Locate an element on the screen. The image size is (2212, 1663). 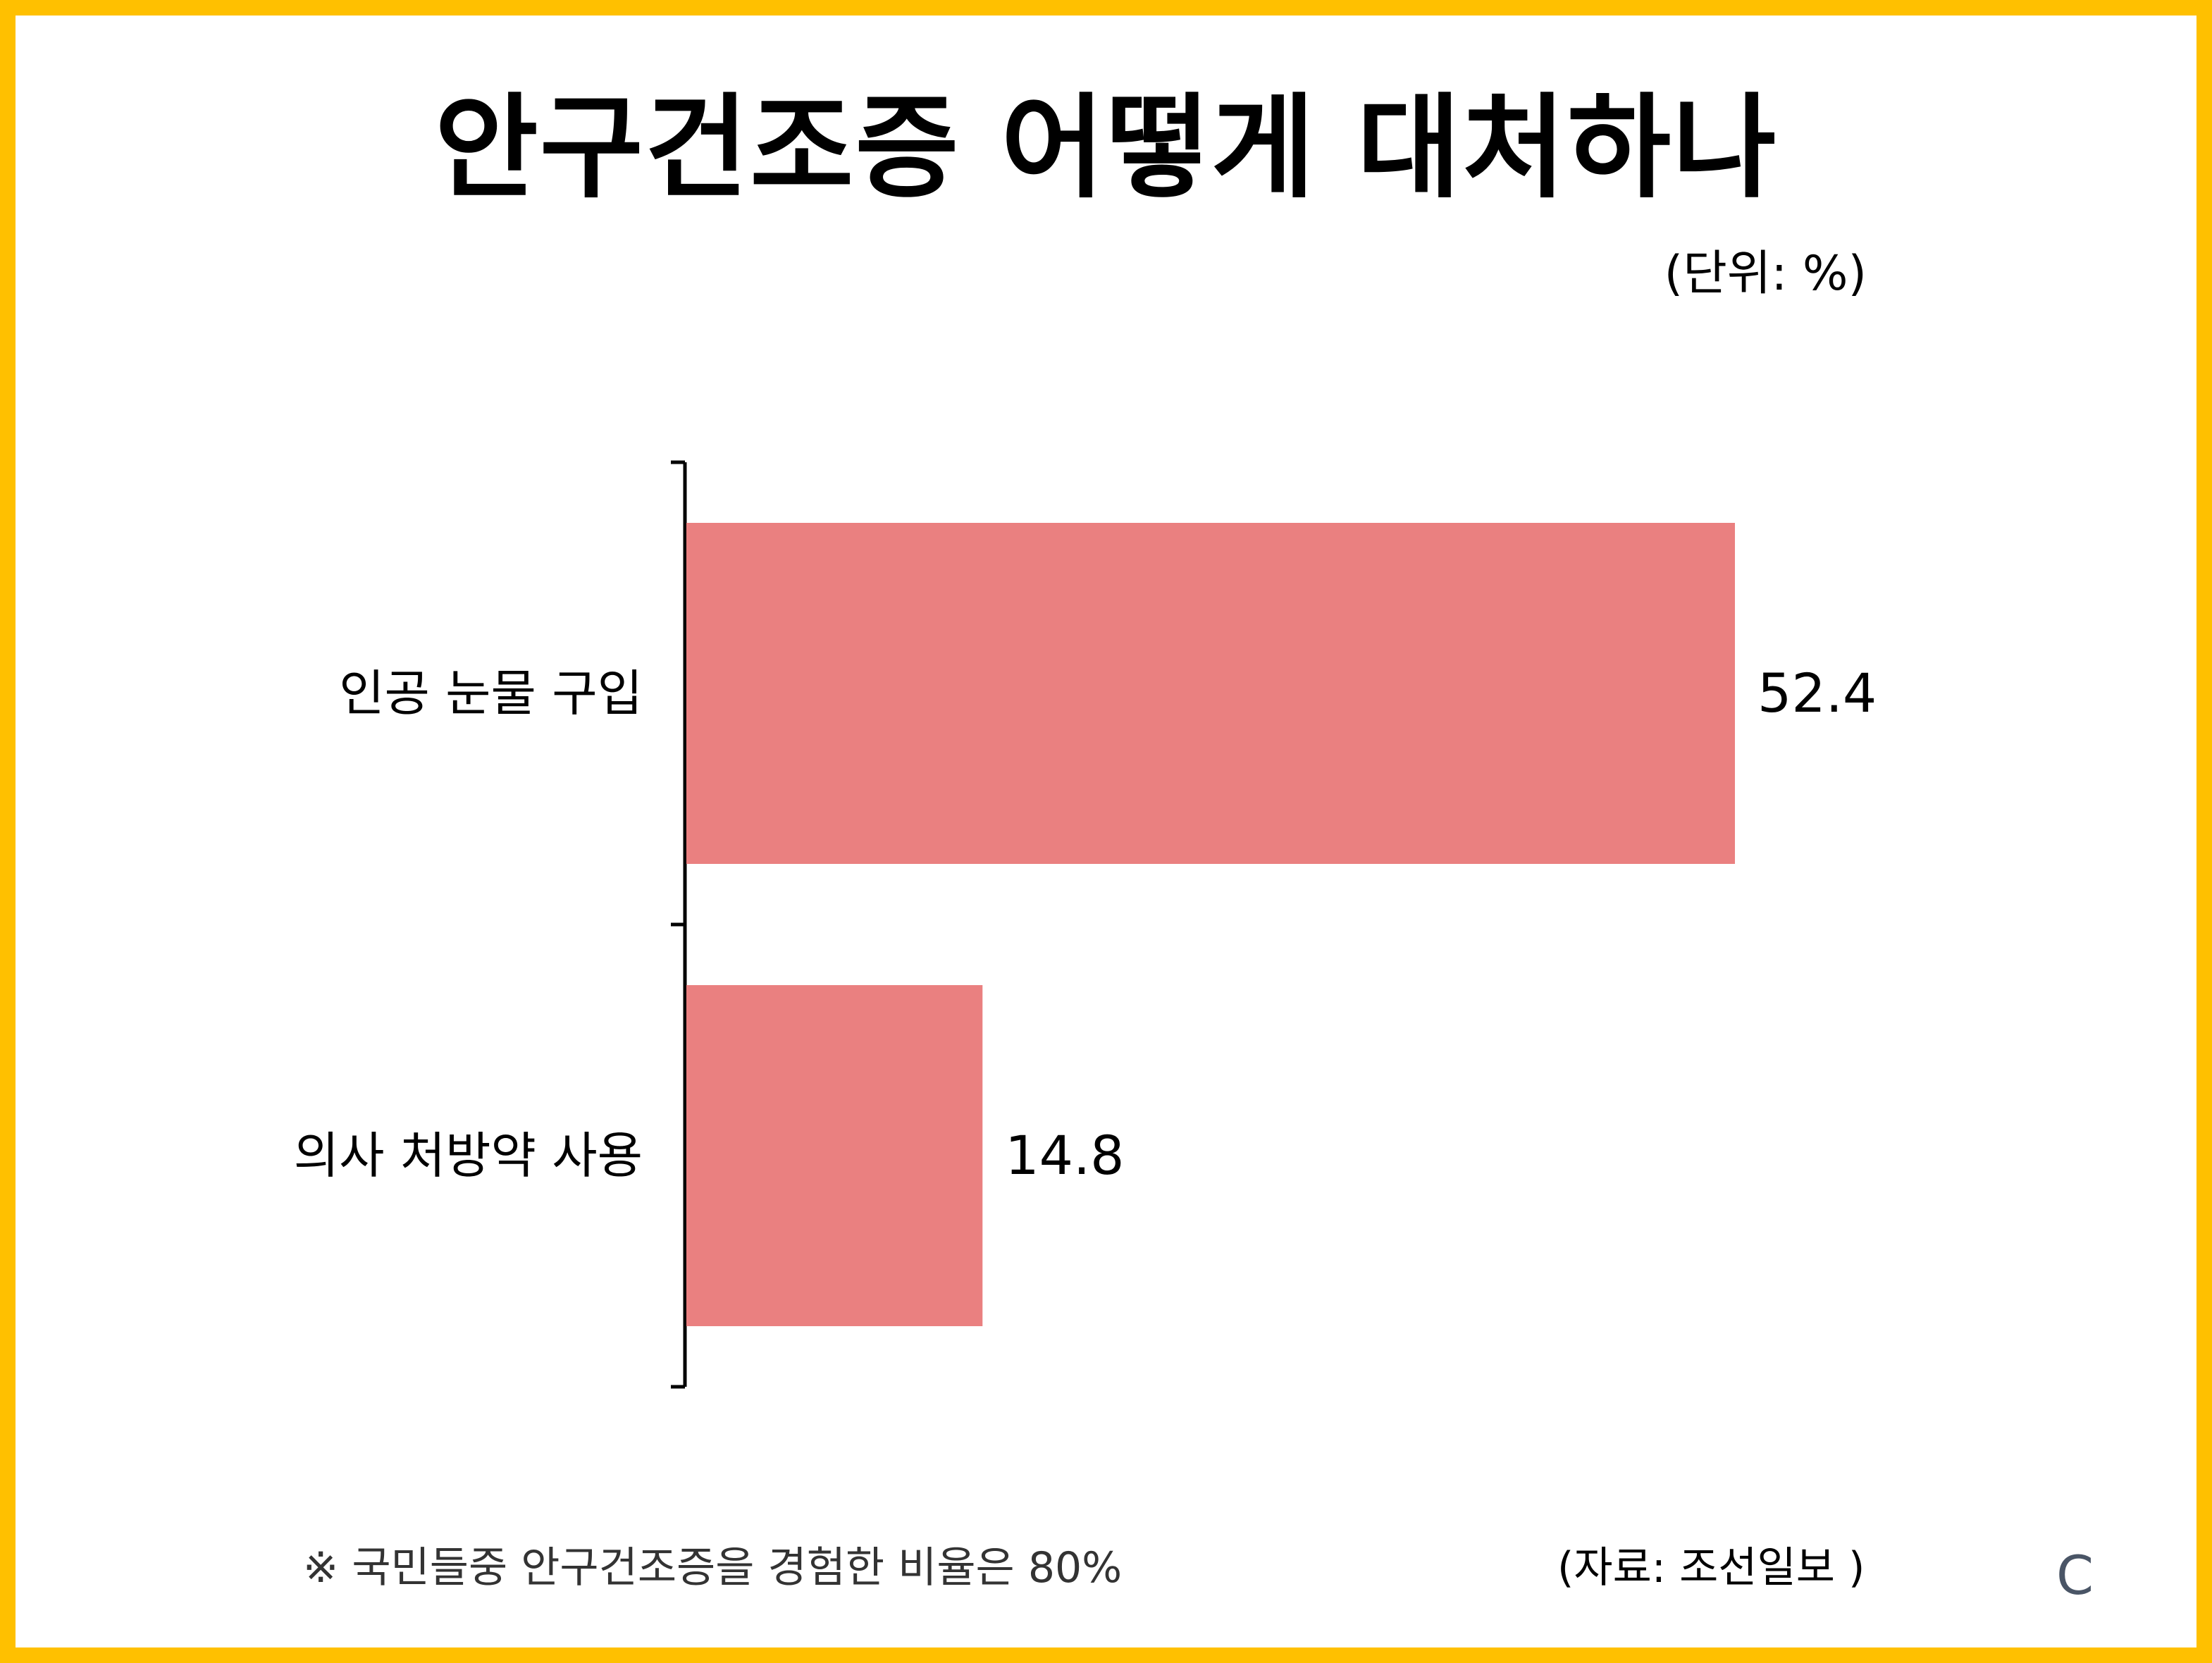
data-label: 14.8 is located at coordinates (1064, 1155).